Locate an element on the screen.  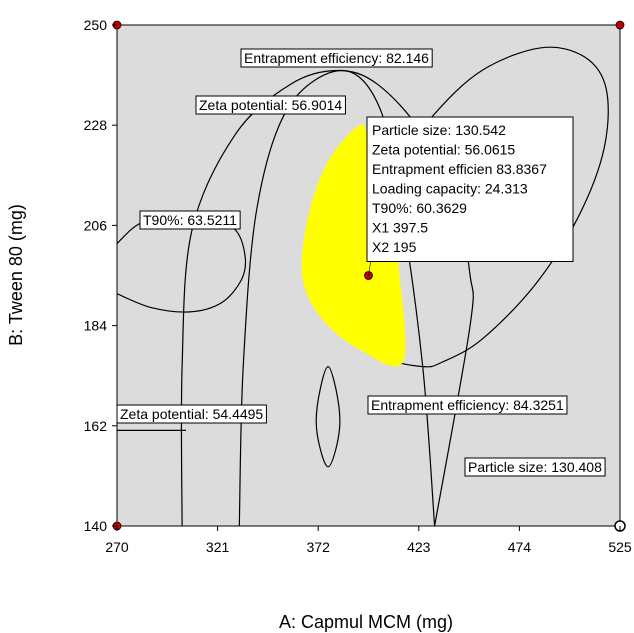
info-line: Zeta potential: 56.0615 is located at coordinates (443, 150).